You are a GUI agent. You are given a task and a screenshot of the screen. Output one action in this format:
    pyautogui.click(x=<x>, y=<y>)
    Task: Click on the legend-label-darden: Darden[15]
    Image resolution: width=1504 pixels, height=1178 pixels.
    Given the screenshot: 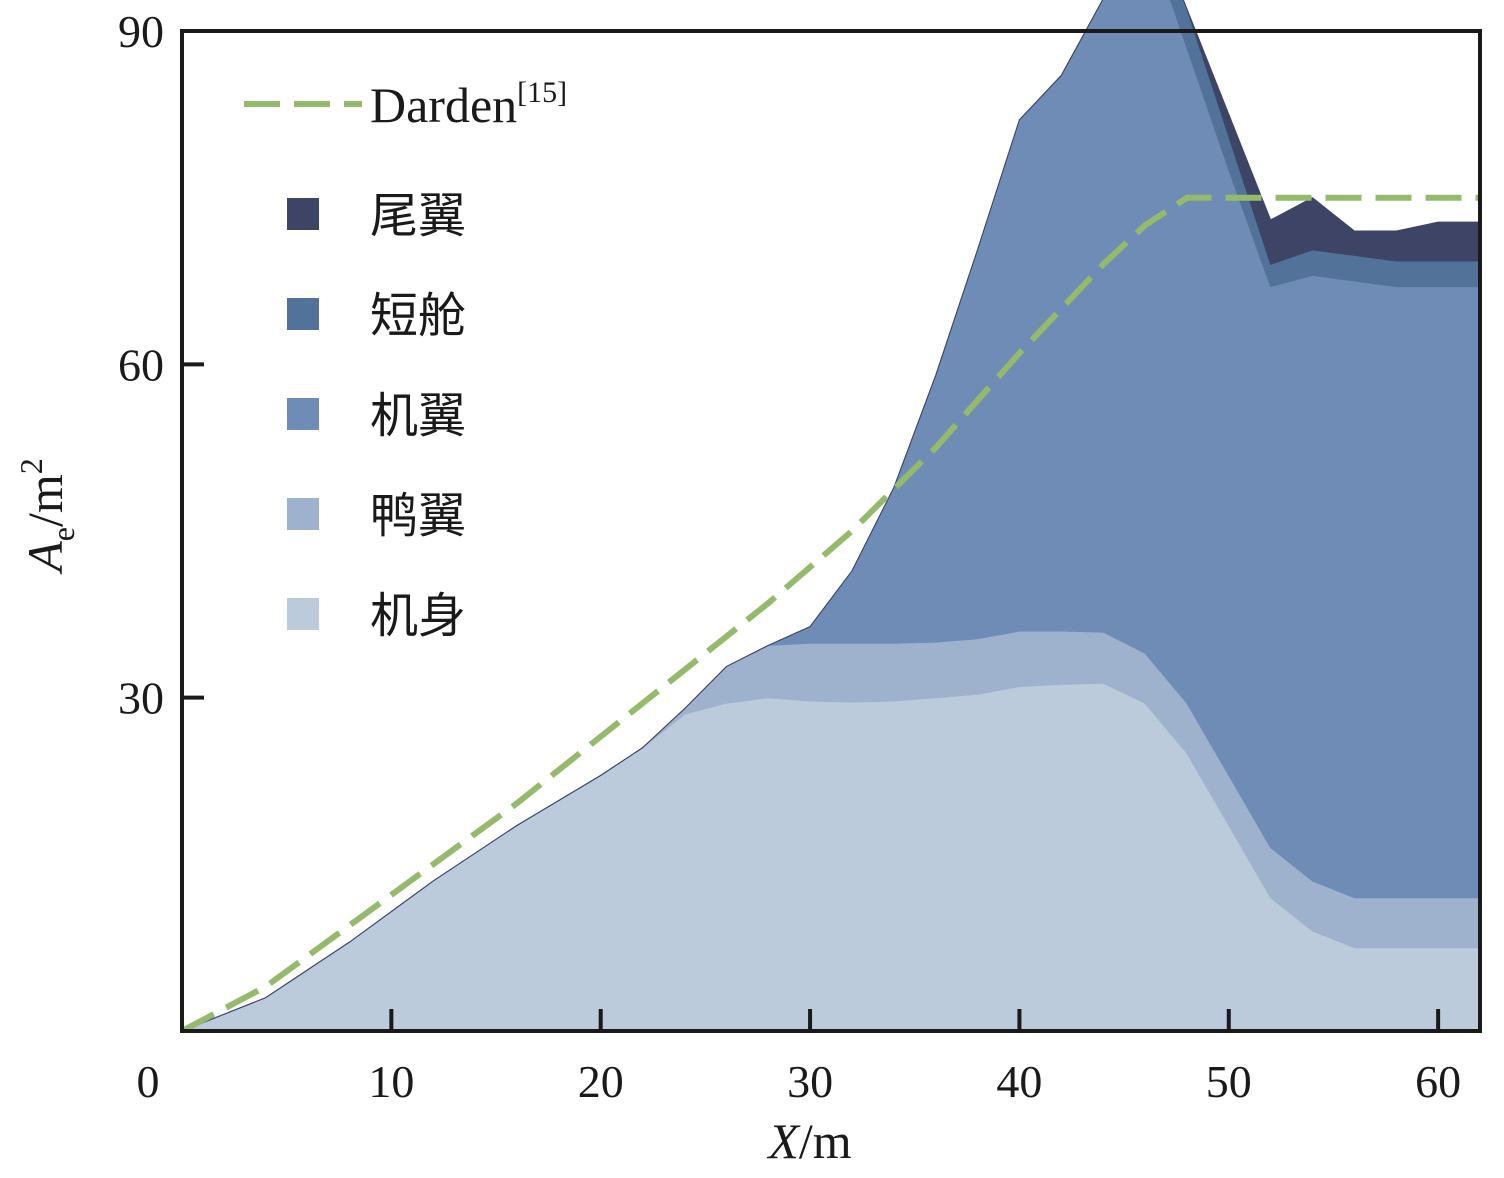 What is the action you would take?
    pyautogui.click(x=468, y=104)
    